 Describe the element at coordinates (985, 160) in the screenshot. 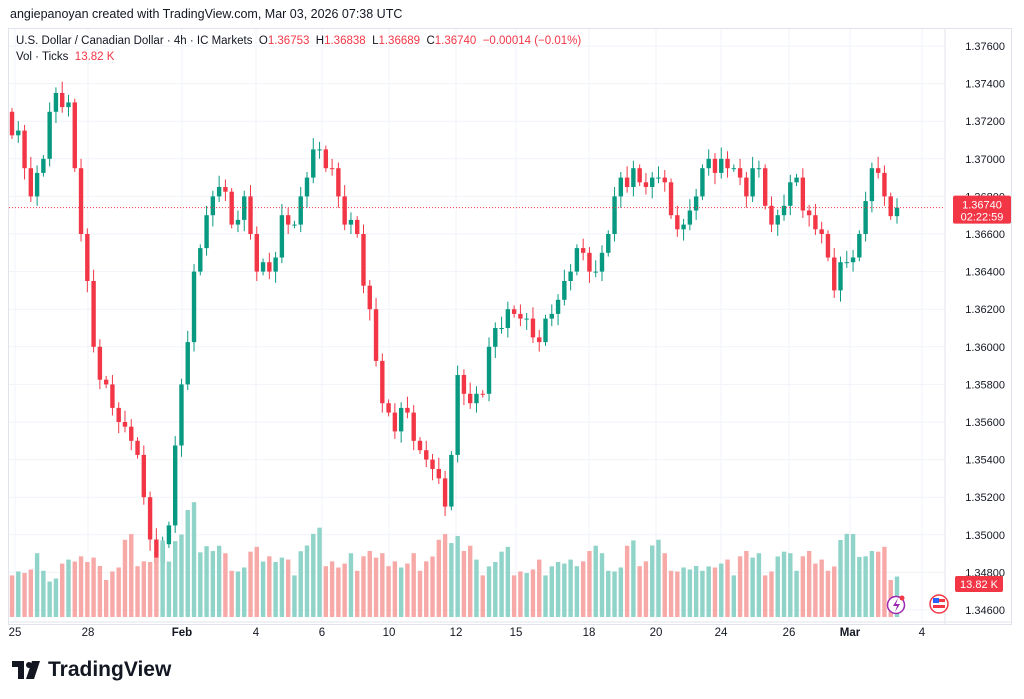

I see `y-tick-label: 1.37000` at that location.